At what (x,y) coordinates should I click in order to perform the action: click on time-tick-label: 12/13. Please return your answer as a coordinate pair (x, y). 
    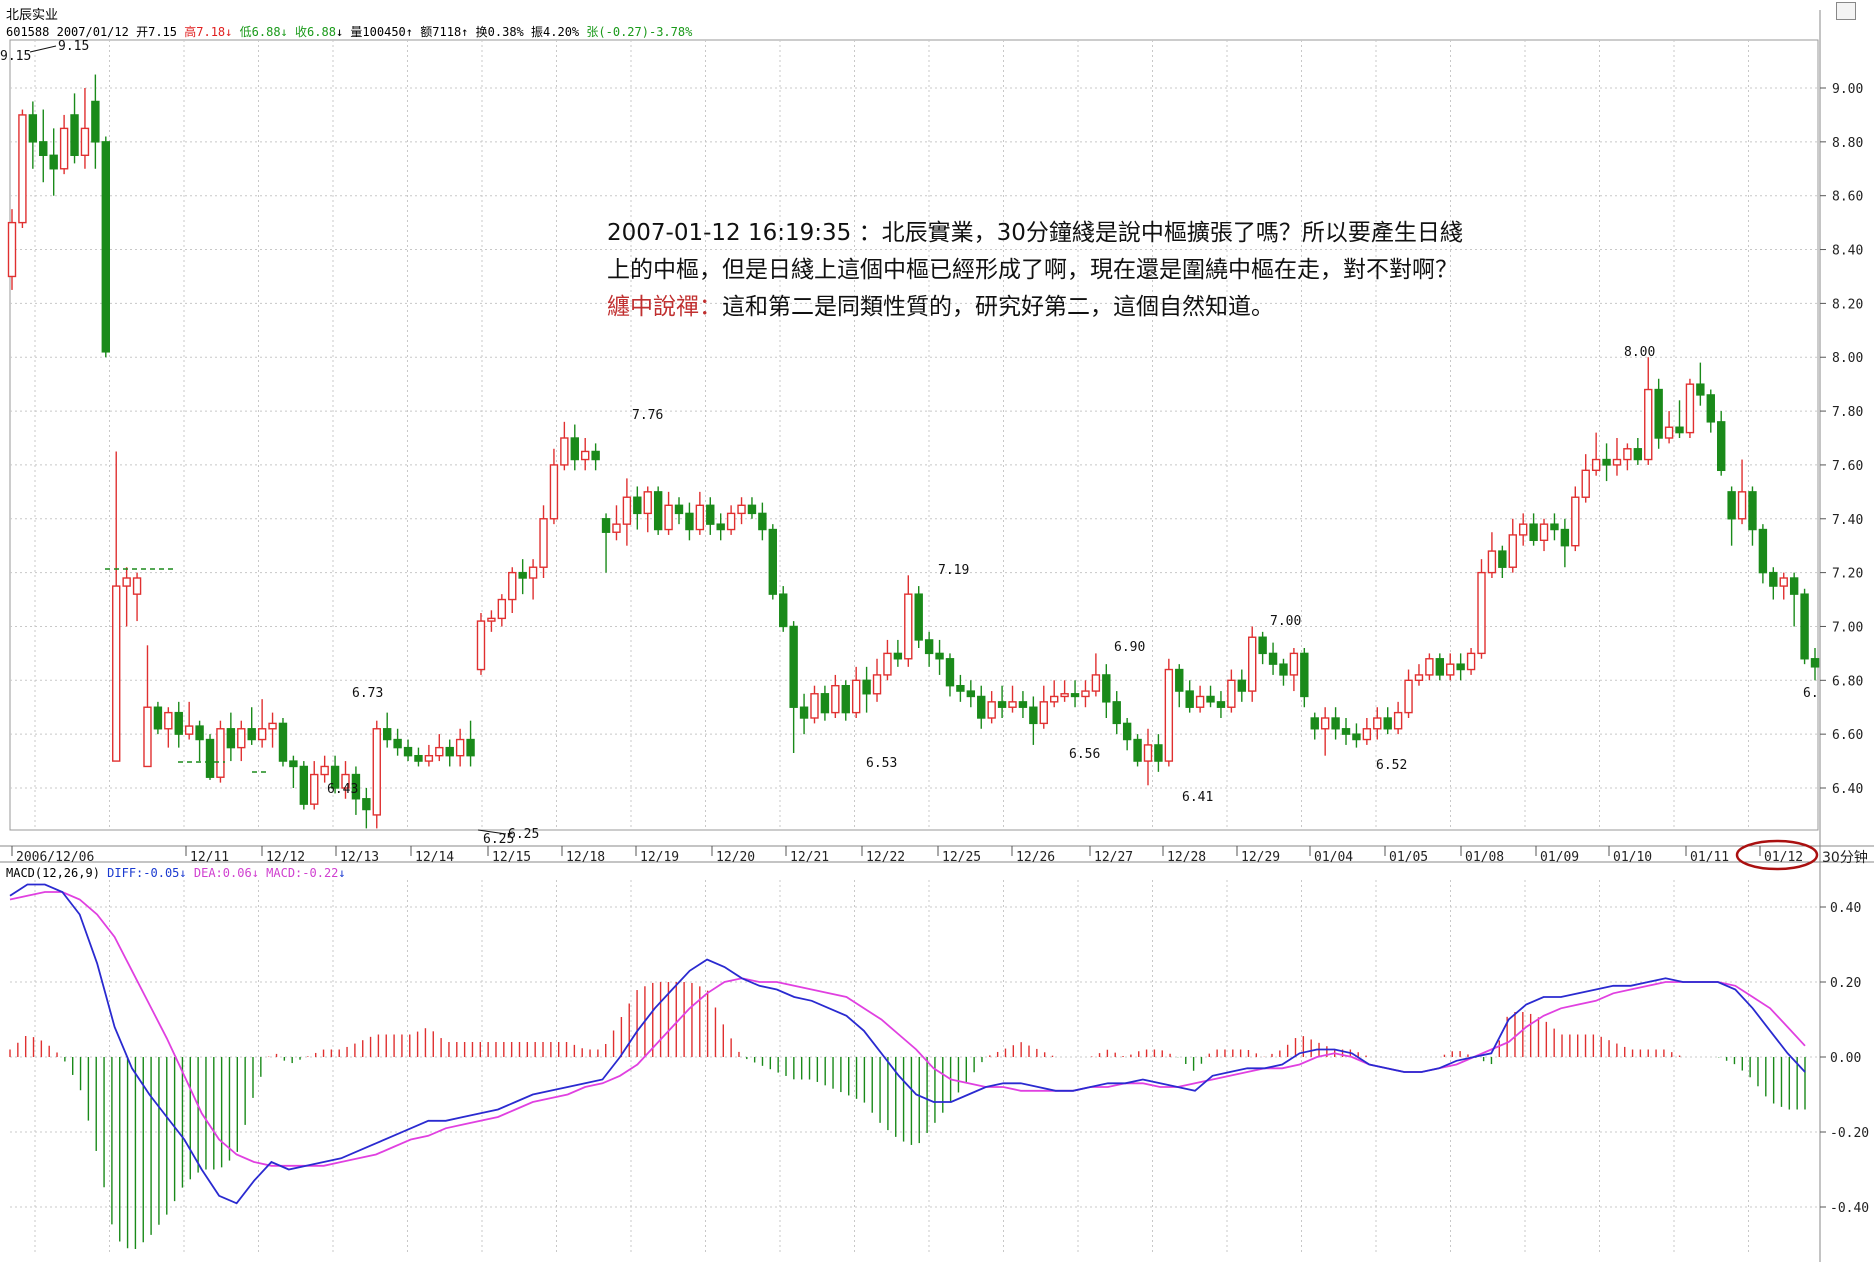
    Looking at the image, I should click on (359, 857).